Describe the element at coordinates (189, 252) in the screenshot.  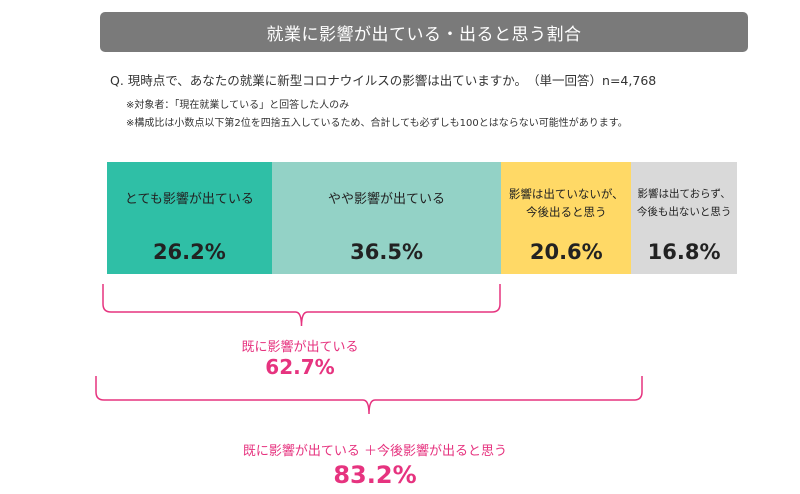
I see `segment-value: 26.2%` at that location.